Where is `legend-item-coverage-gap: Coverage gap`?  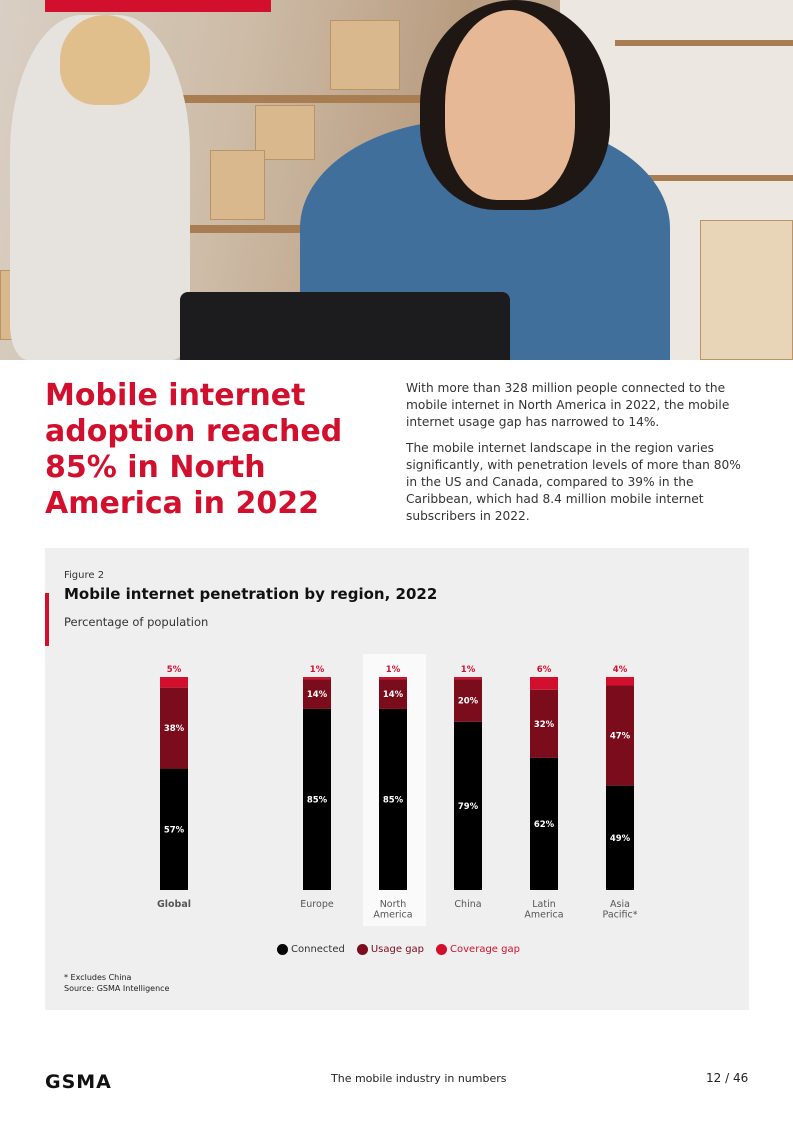
legend-item-coverage-gap: Coverage gap is located at coordinates (478, 949).